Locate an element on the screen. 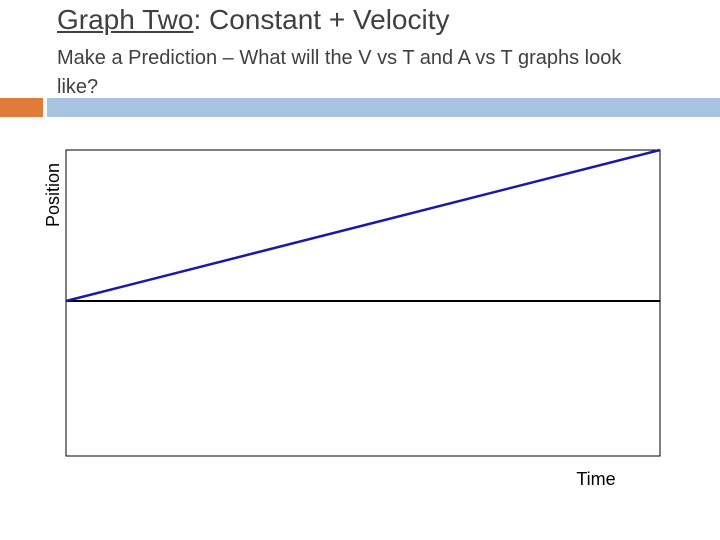 The image size is (720, 540). accent-bar is located at coordinates (21, 107).